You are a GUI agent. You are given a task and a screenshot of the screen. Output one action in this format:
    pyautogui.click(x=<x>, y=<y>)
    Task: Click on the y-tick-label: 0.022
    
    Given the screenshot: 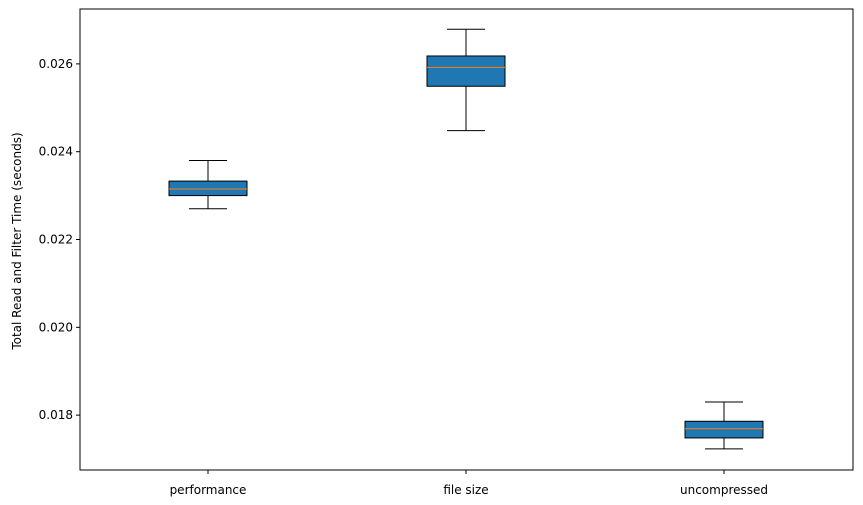 What is the action you would take?
    pyautogui.click(x=56, y=240)
    